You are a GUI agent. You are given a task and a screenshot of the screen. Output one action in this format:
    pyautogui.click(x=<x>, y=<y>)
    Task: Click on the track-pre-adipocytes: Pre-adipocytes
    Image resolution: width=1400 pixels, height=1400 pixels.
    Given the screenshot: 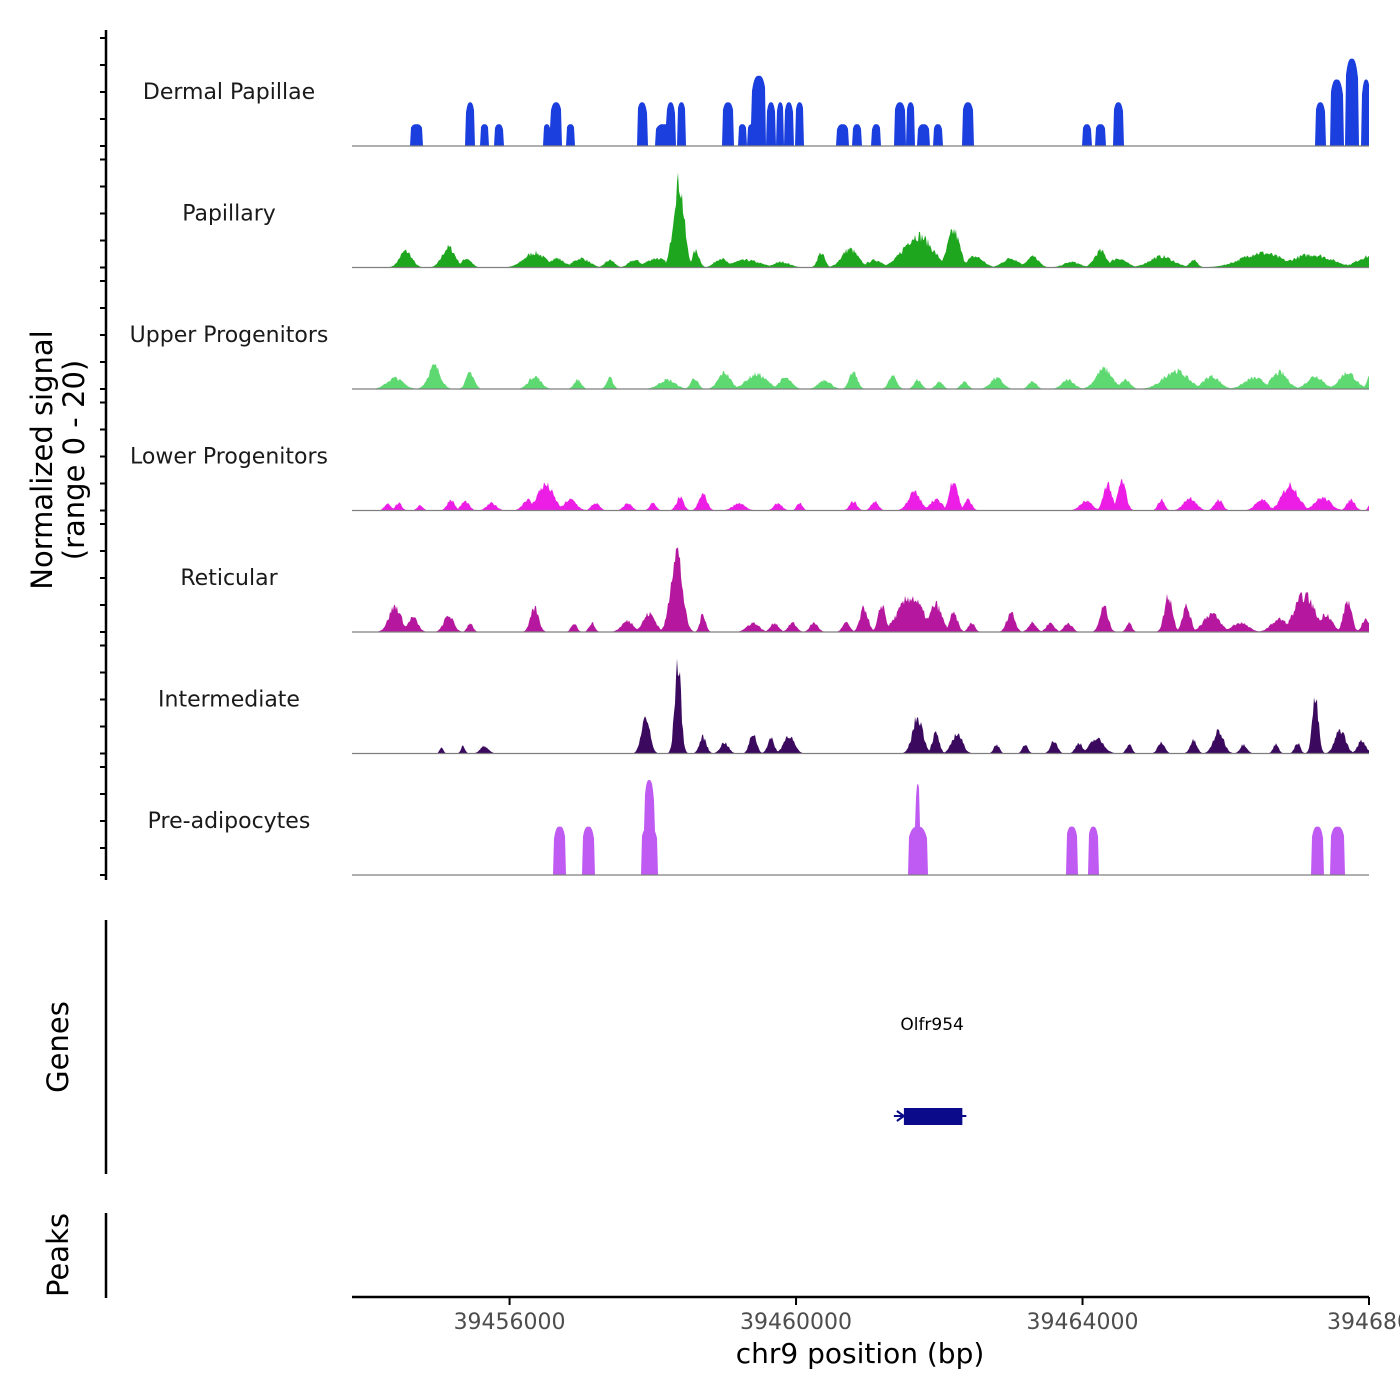 What is the action you would take?
    pyautogui.click(x=758, y=828)
    